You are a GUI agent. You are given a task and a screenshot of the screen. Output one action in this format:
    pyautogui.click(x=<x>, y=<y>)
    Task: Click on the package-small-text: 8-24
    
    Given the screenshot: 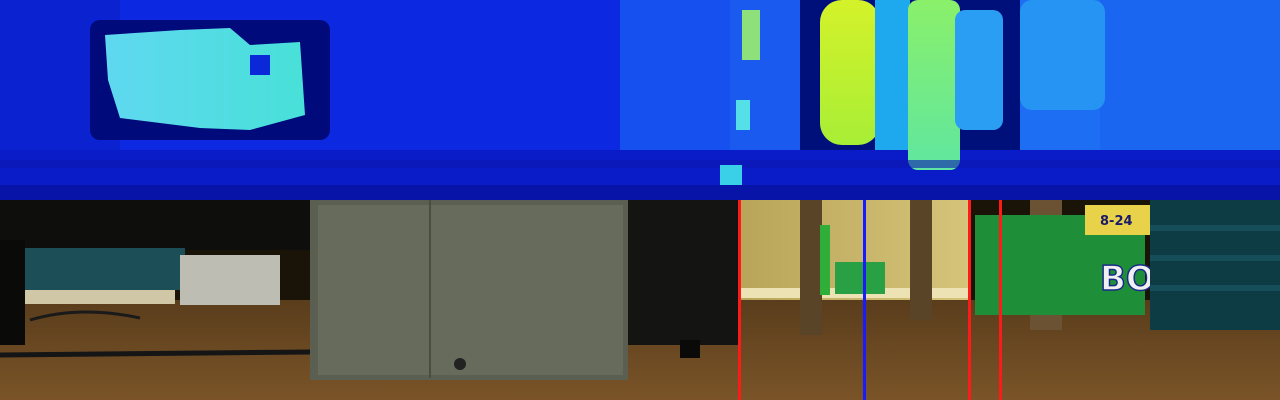 What is the action you would take?
    pyautogui.click(x=1116, y=221)
    